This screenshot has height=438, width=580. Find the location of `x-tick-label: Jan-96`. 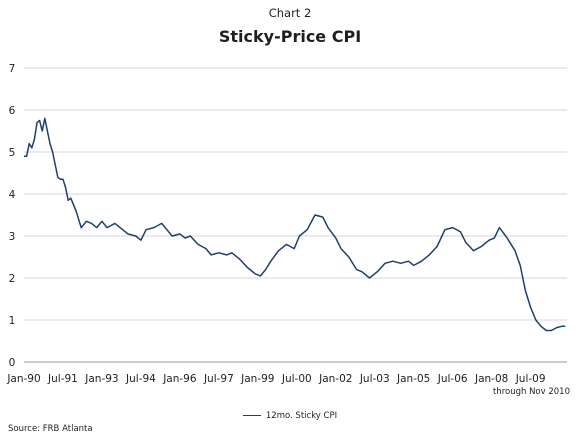

x-tick-label: Jan-96 is located at coordinates (179, 379).